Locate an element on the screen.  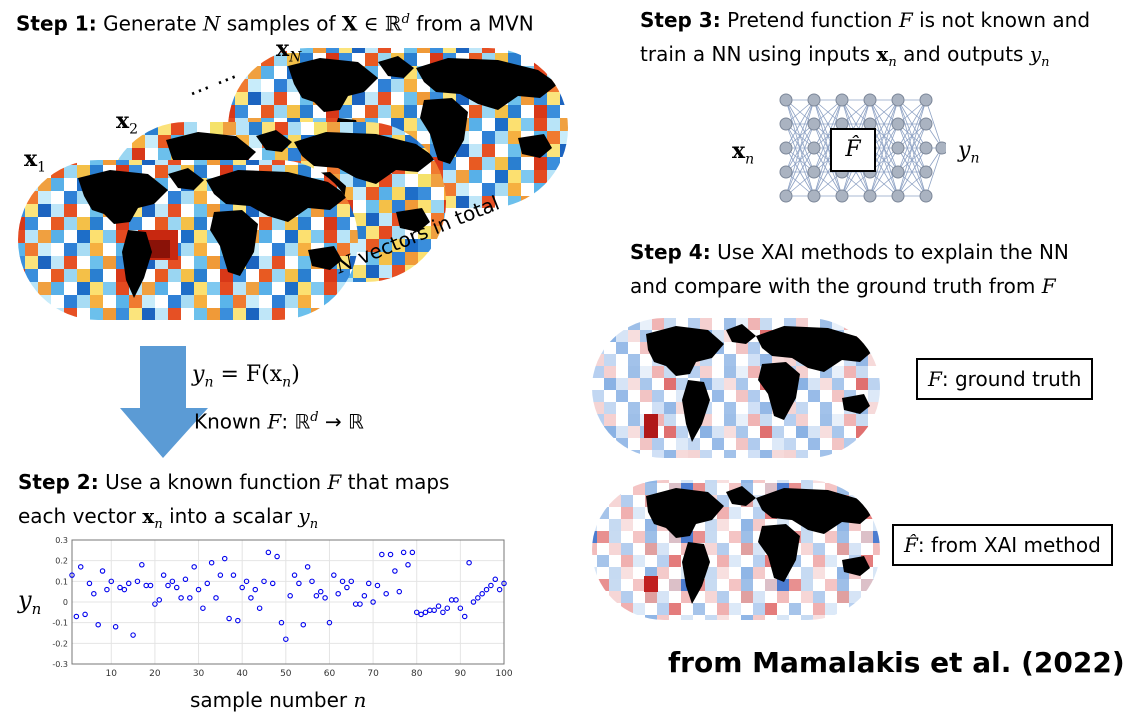
y-tick-label: -0.3 is located at coordinates (60, 664).